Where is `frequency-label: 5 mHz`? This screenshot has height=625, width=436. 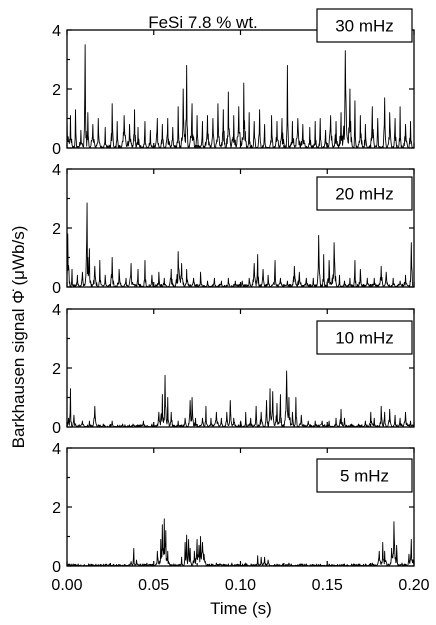 frequency-label: 5 mHz is located at coordinates (364, 476).